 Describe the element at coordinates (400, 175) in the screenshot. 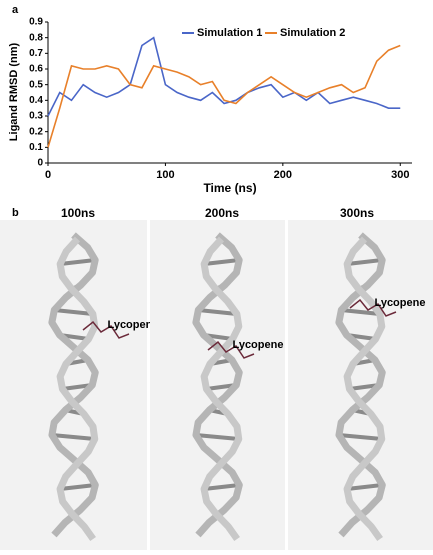

I see `x-tick-label: 300` at that location.